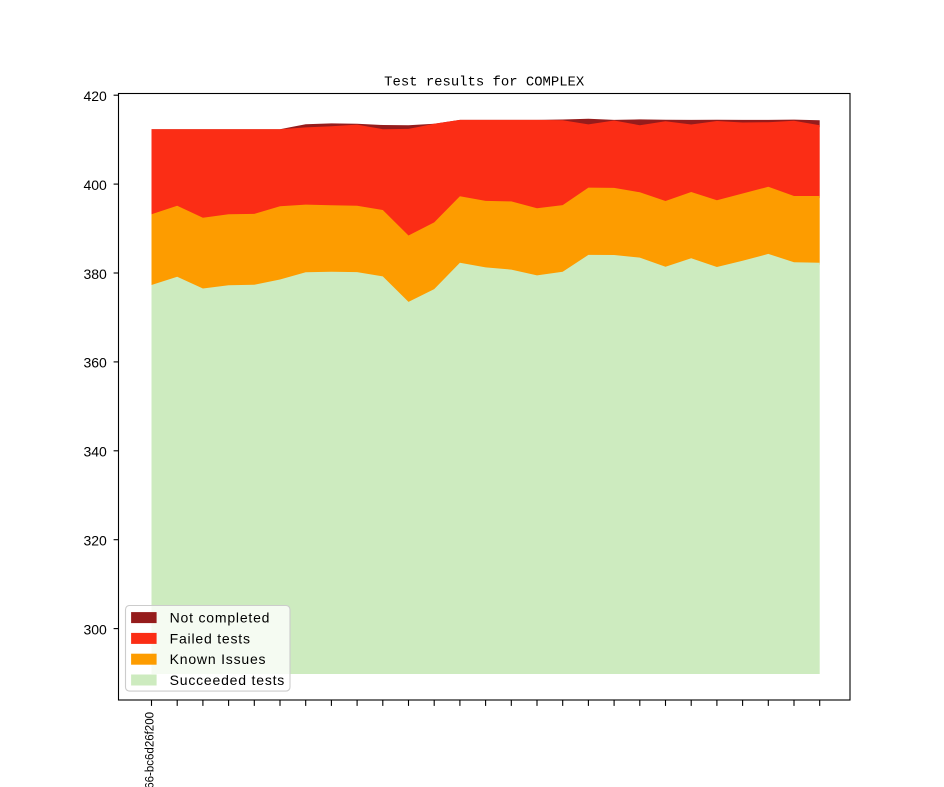 The width and height of the screenshot is (944, 787). Describe the element at coordinates (218, 659) in the screenshot. I see `svg-text: Known Issues` at that location.